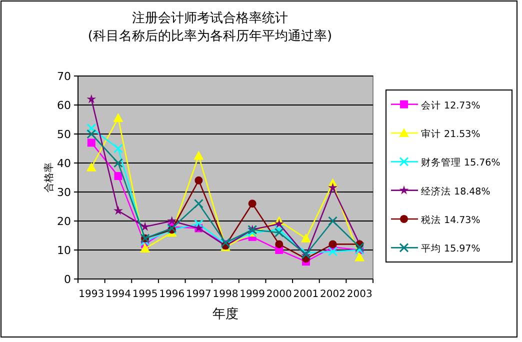  Describe the element at coordinates (279, 294) in the screenshot. I see `x-tick-label: 2000` at that location.